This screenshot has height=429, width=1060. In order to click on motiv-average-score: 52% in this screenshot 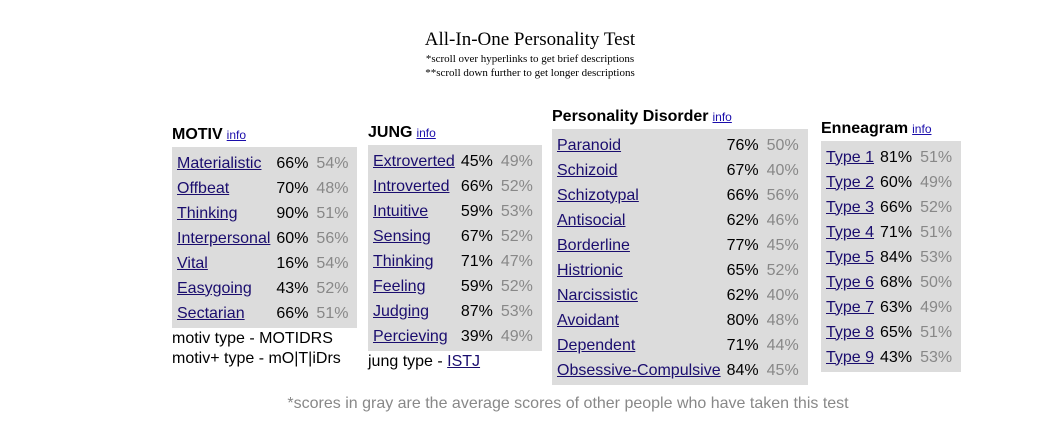, I will do `click(332, 288)`.